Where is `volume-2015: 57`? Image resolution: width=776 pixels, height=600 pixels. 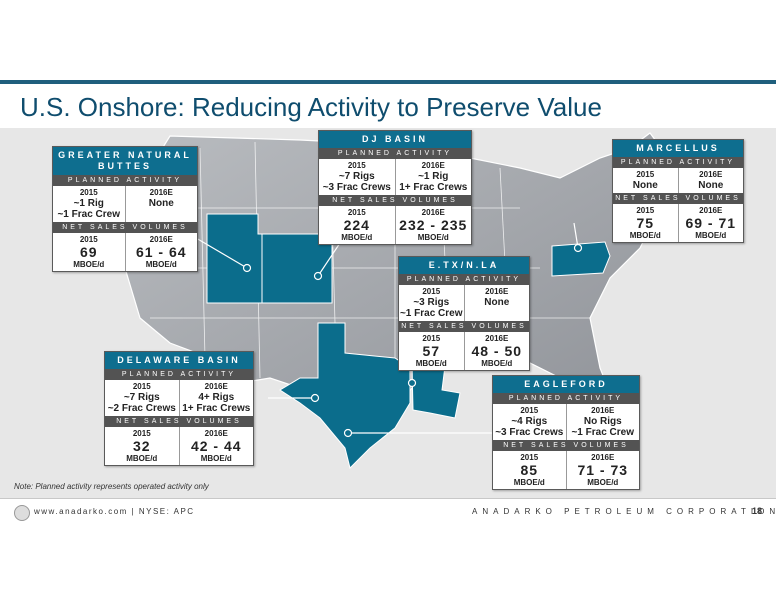
volume-2015: 57 is located at coordinates (431, 351).